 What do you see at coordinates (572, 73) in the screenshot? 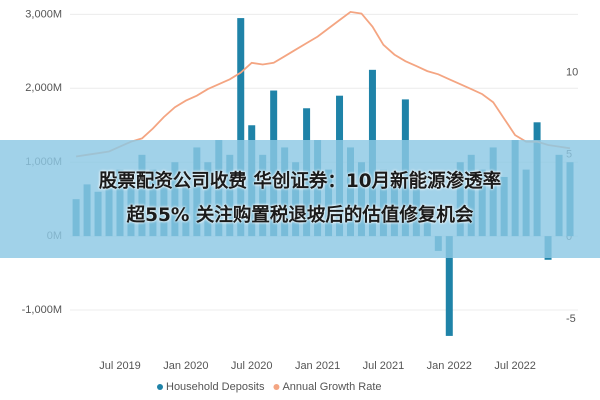
I see `y2-tick-label: 10` at bounding box center [572, 73].